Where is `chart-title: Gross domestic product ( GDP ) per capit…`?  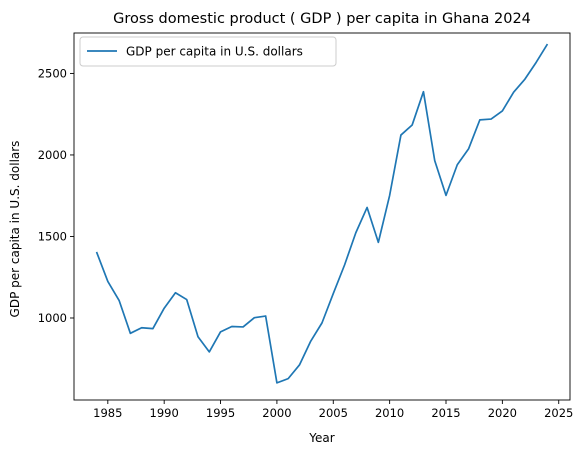 chart-title: Gross domestic product ( GDP ) per capit… is located at coordinates (322, 19).